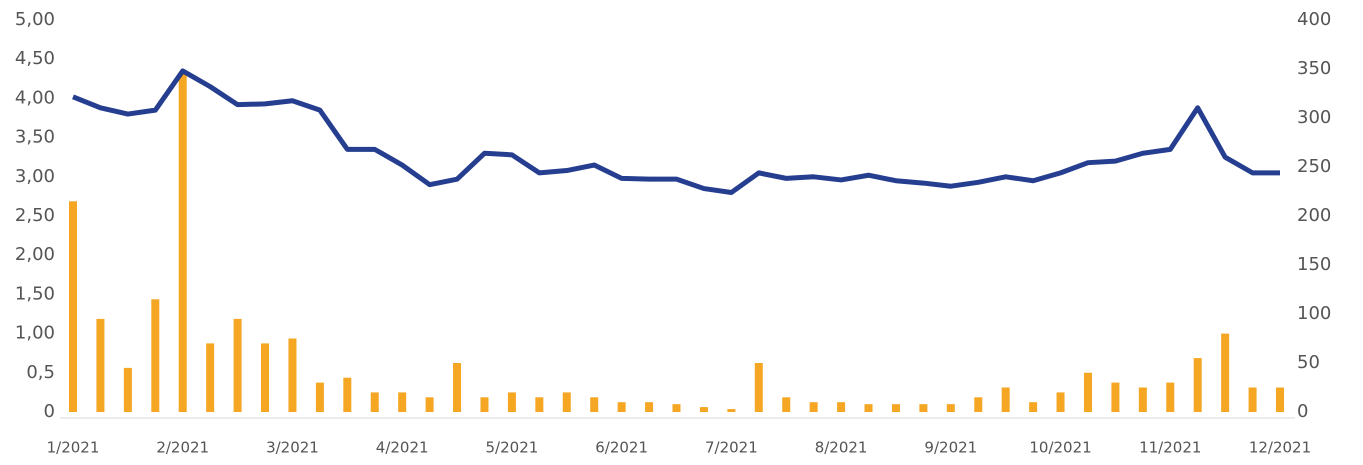 This screenshot has height=465, width=1363. I want to click on x-tick-label: 1/2021, so click(73, 448).